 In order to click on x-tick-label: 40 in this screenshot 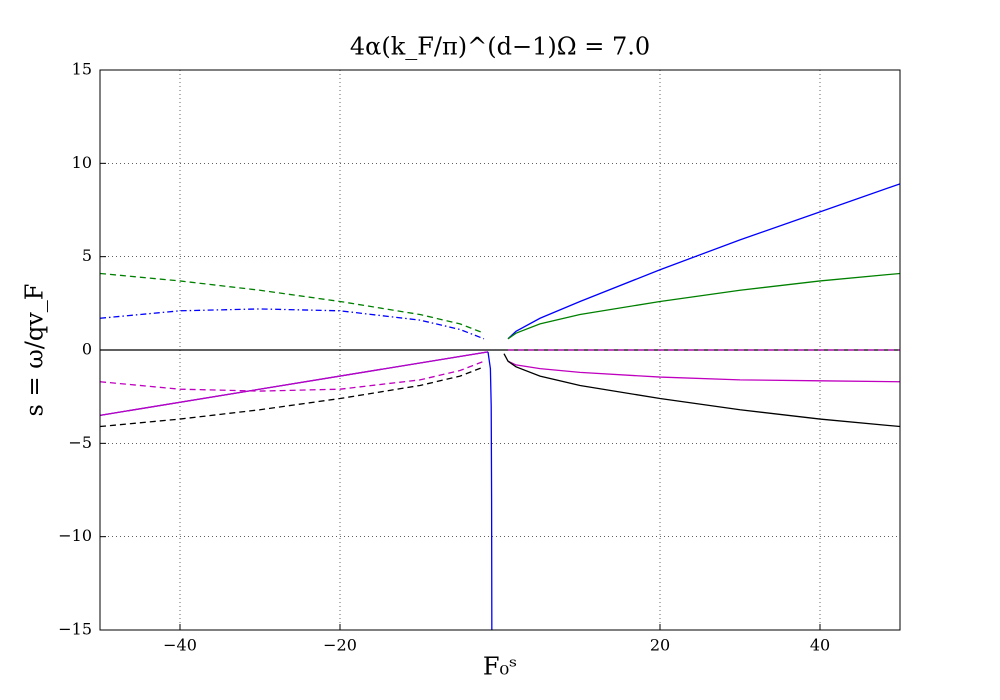, I will do `click(820, 645)`.